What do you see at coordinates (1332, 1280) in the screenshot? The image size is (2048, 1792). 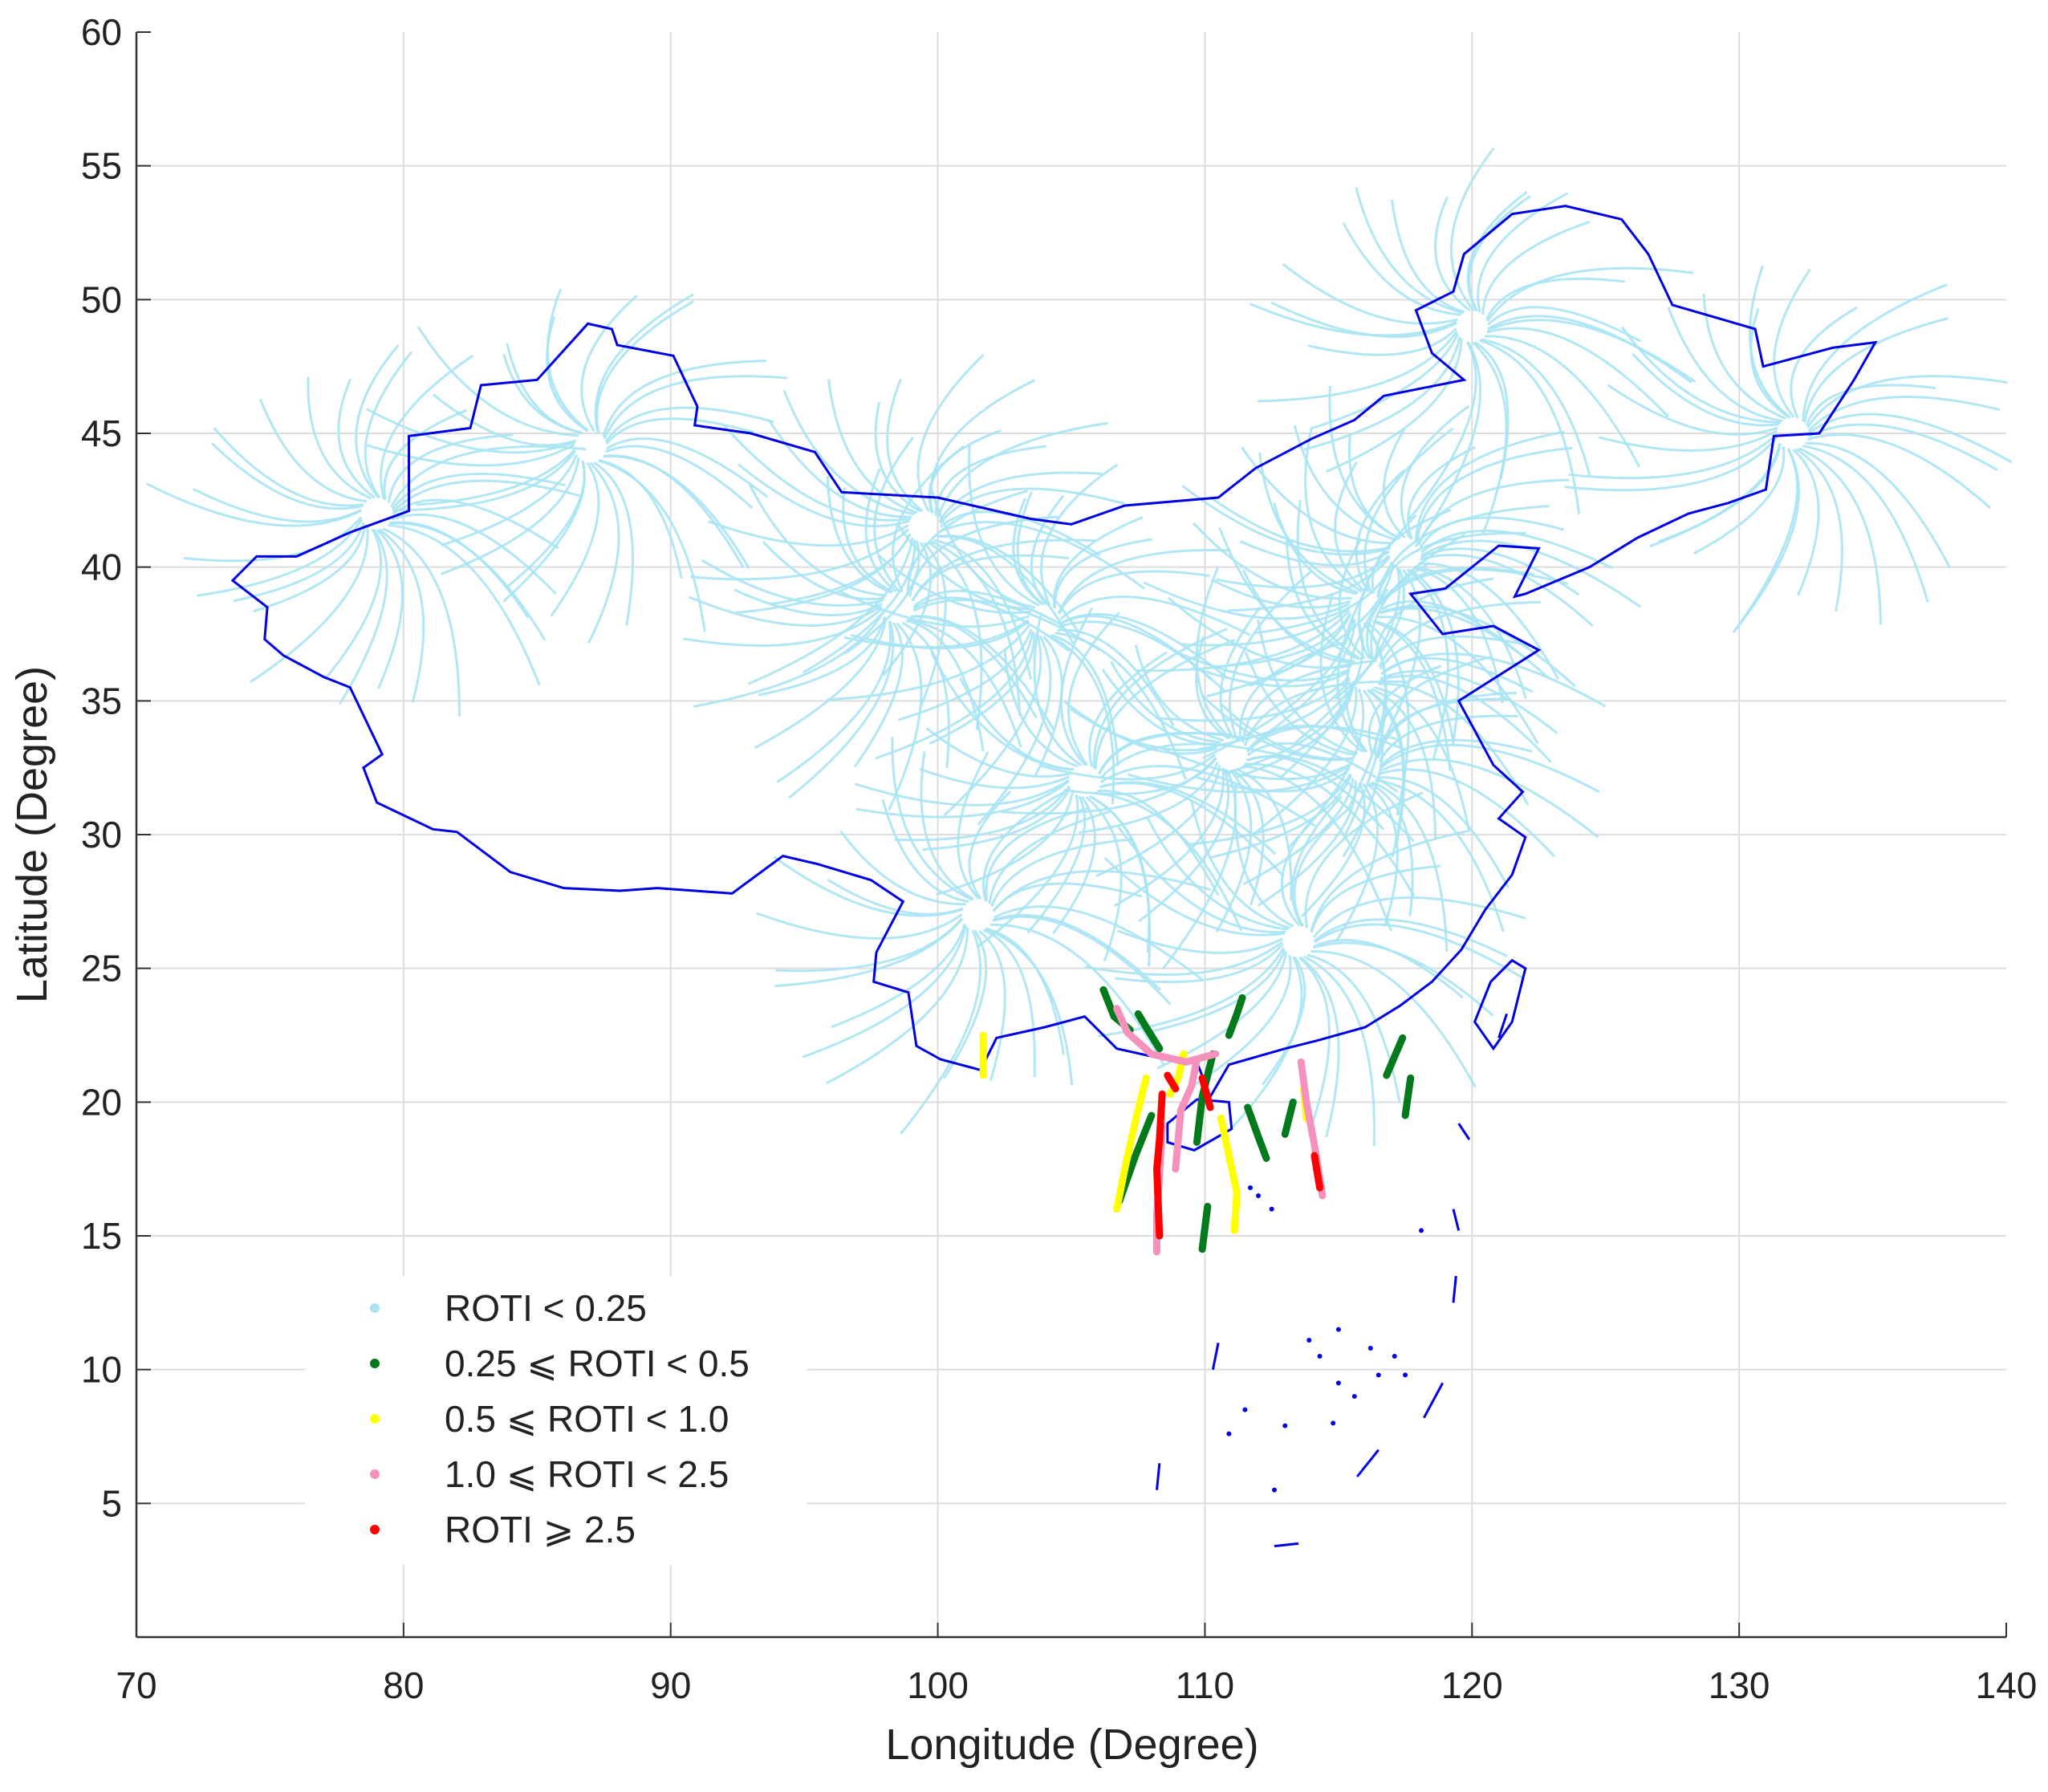 I see `south-china-sea-islands` at bounding box center [1332, 1280].